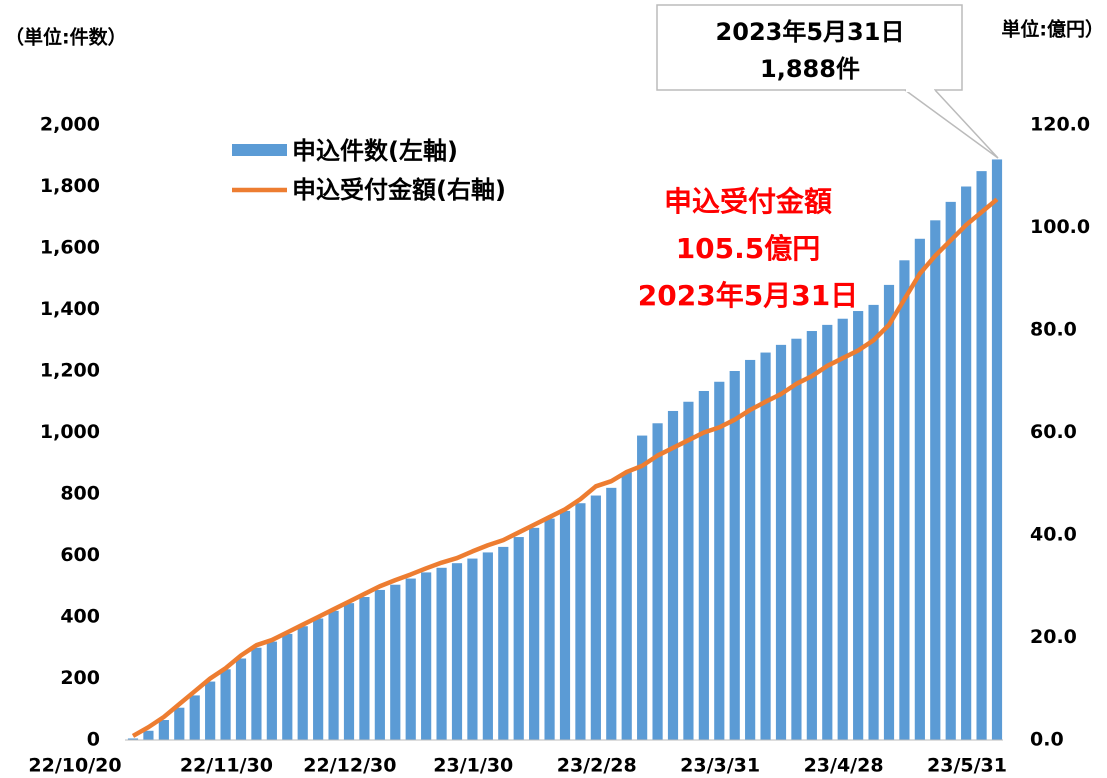 The height and width of the screenshot is (778, 1107). I want to click on callout-text: 1,888件, so click(810, 69).